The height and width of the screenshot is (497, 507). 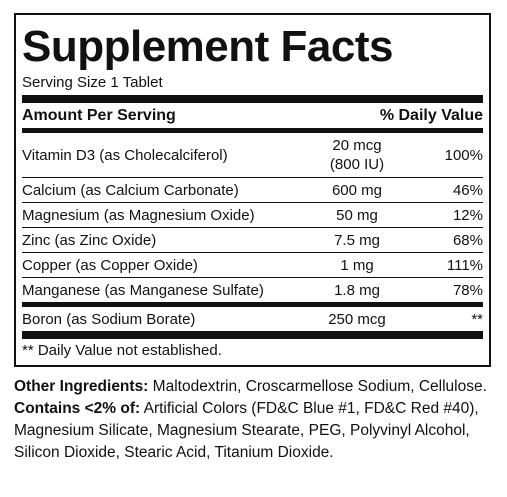 What do you see at coordinates (122, 350) in the screenshot?
I see `footnote: ** Daily Value not established.` at bounding box center [122, 350].